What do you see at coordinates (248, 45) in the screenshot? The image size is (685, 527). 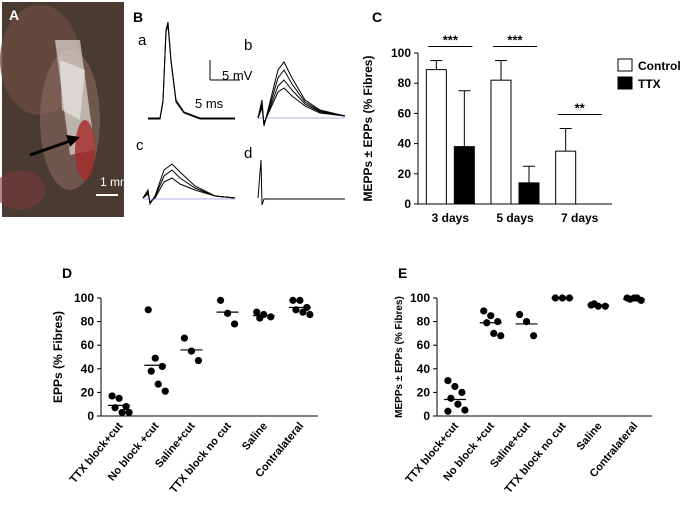 I see `trace-label: b` at bounding box center [248, 45].